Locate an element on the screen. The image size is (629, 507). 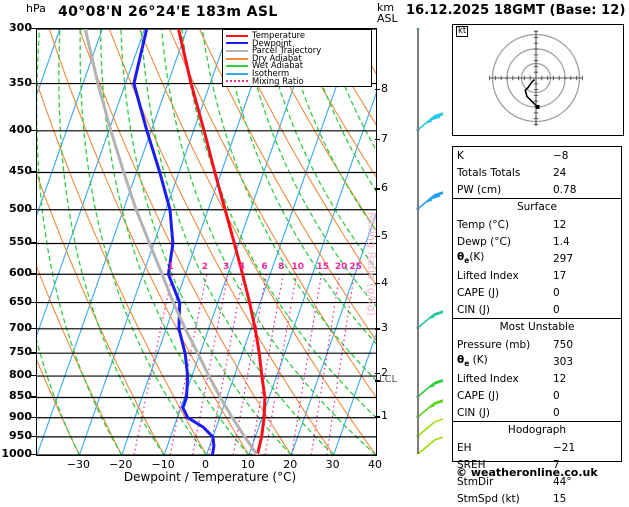
altitude-tick-label: 7 is located at coordinates (384, 139).